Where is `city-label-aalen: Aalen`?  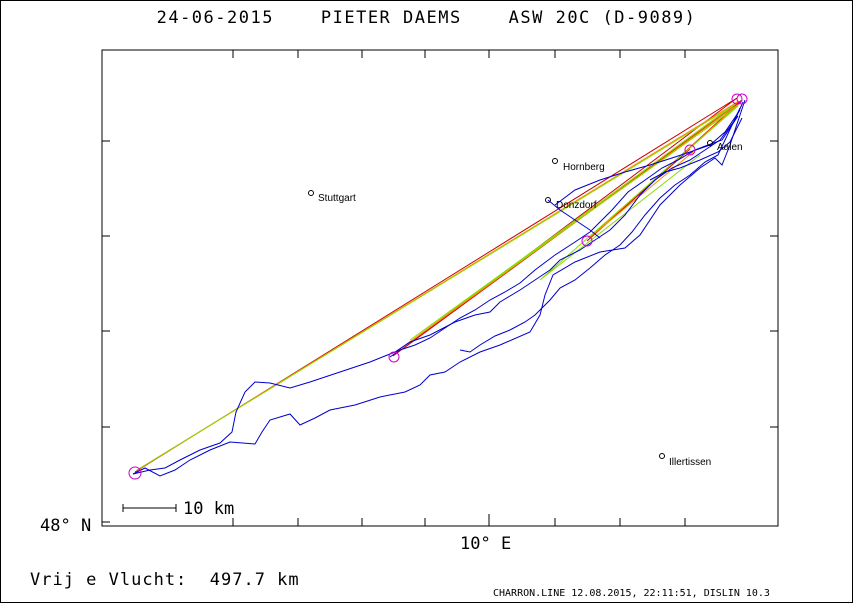 city-label-aalen: Aalen is located at coordinates (730, 147).